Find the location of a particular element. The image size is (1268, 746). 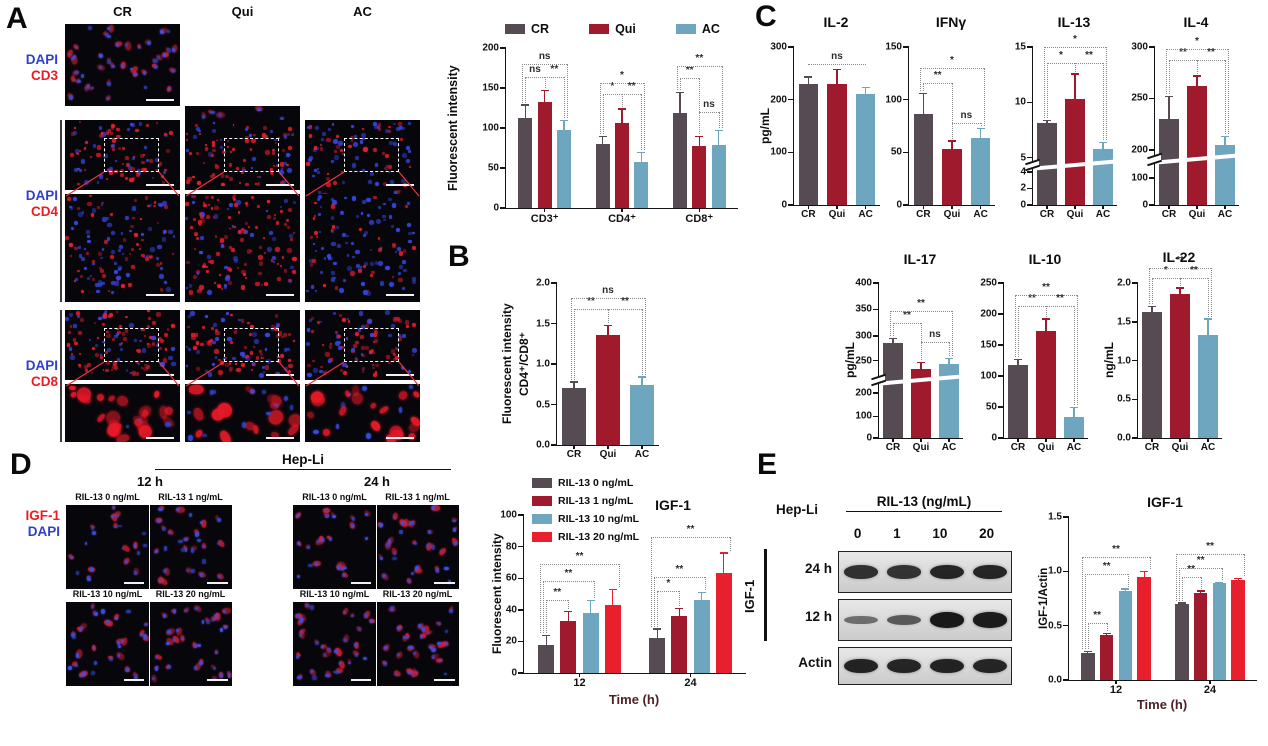

cell-label: RIL-13 1 ng/mL is located at coordinates (417, 497).